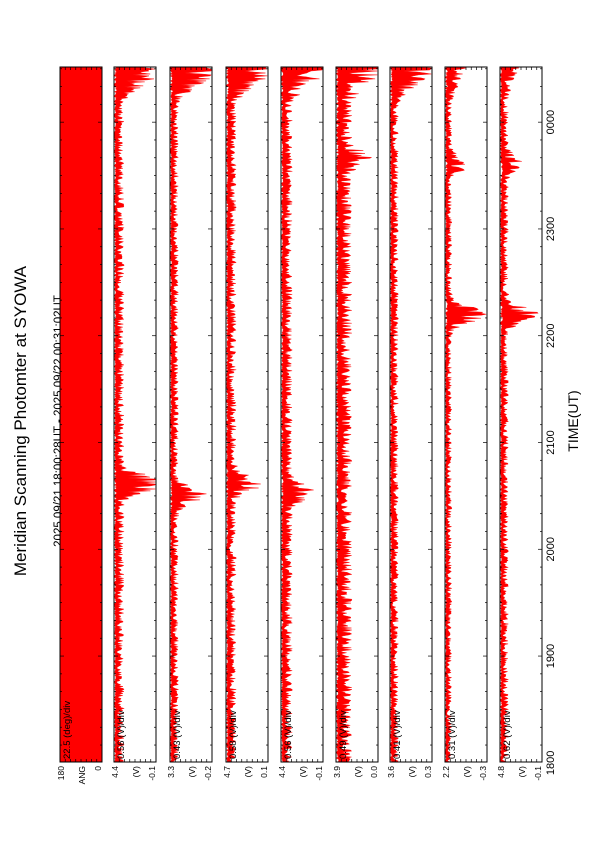 Image resolution: width=595 pixels, height=842 pixels. I want to click on ytick-min: 0.1, so click(264, 772).